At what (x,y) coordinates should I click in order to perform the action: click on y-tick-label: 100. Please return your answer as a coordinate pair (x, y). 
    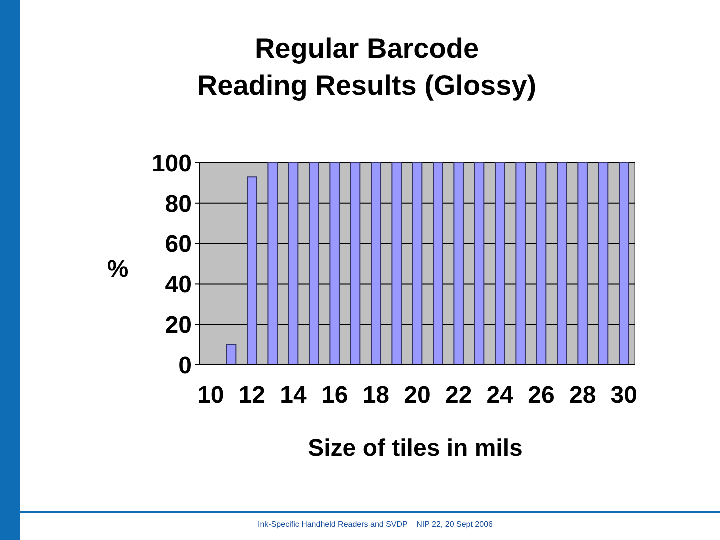
    Looking at the image, I should click on (172, 164).